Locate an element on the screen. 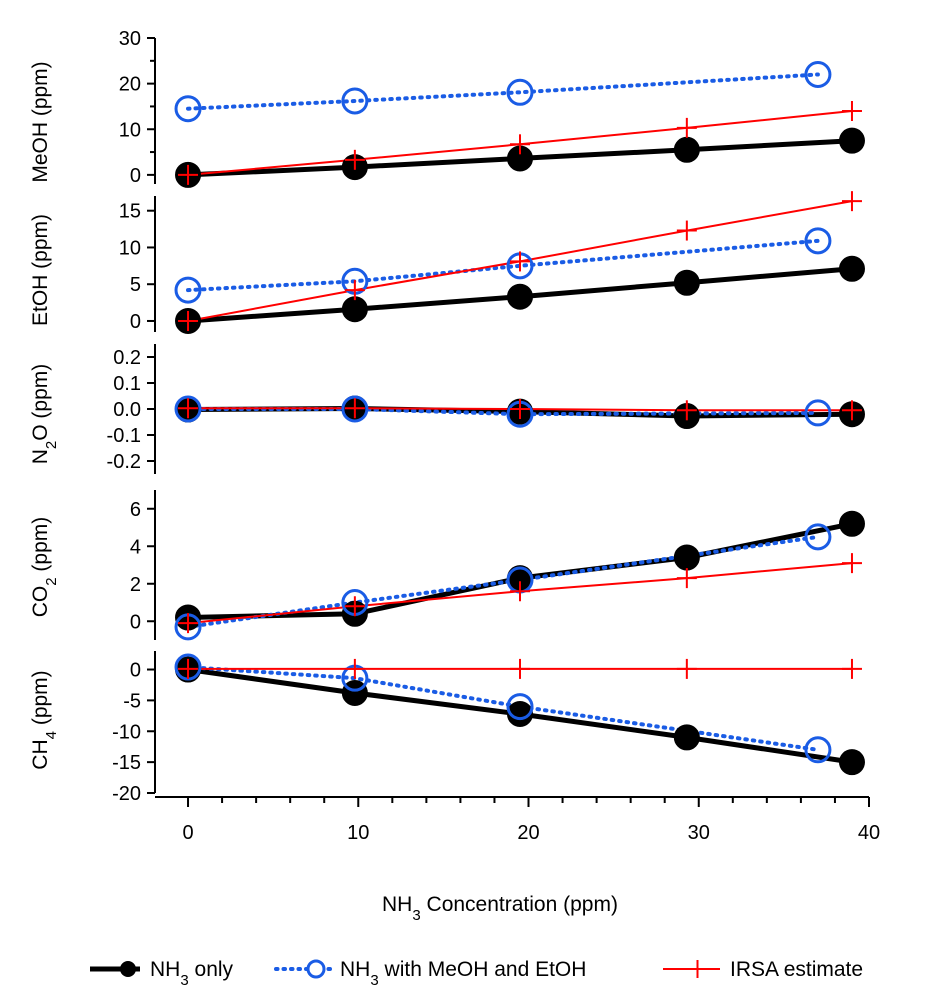  n2o-y-tick-label: 0.2 is located at coordinates (127, 358).